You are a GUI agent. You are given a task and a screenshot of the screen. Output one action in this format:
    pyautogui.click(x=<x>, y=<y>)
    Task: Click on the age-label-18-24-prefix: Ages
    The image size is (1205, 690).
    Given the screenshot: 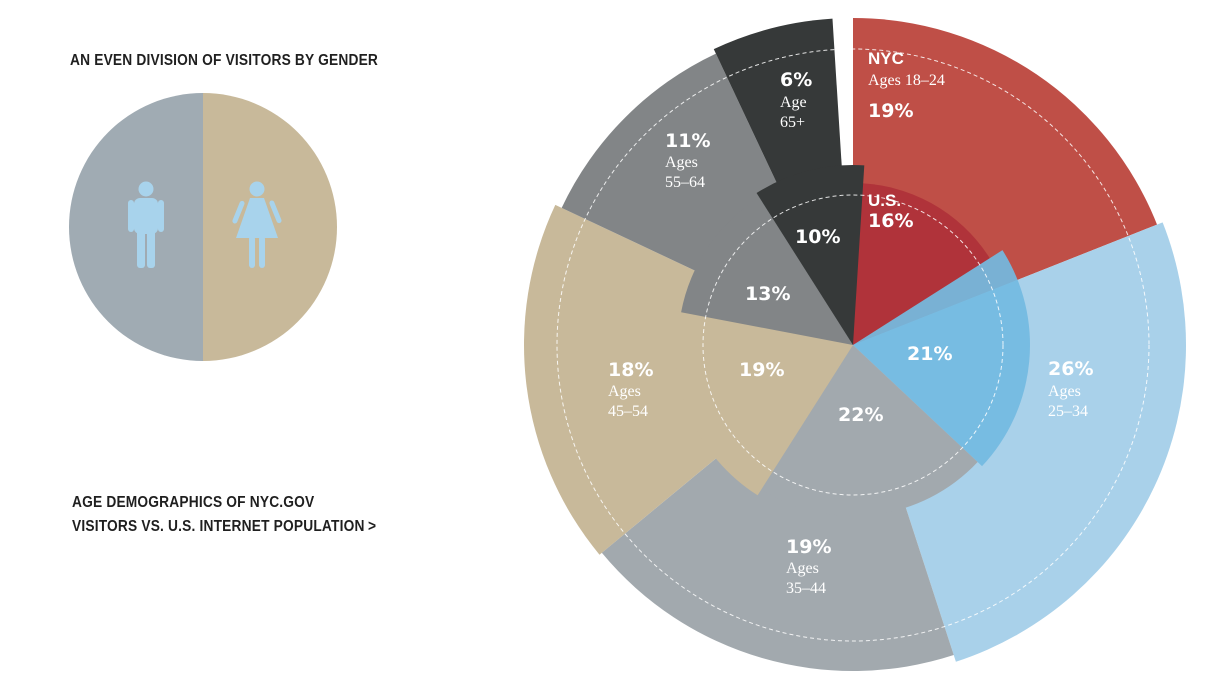 What is the action you would take?
    pyautogui.click(x=884, y=80)
    